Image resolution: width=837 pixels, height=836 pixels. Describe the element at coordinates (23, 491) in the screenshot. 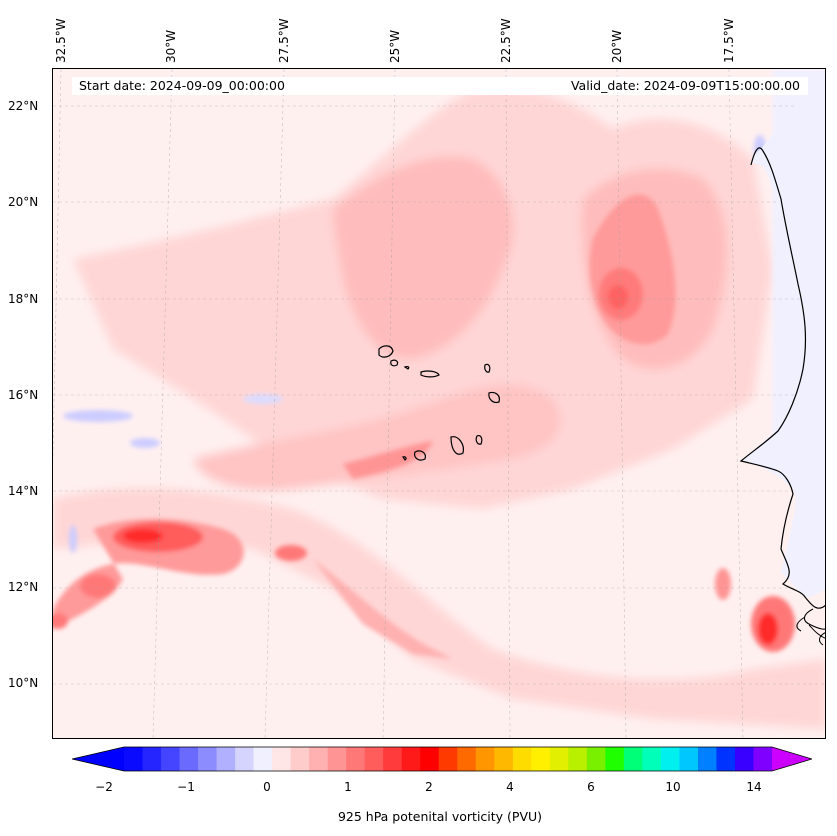

I see `lat-label-14n: 14°N` at that location.